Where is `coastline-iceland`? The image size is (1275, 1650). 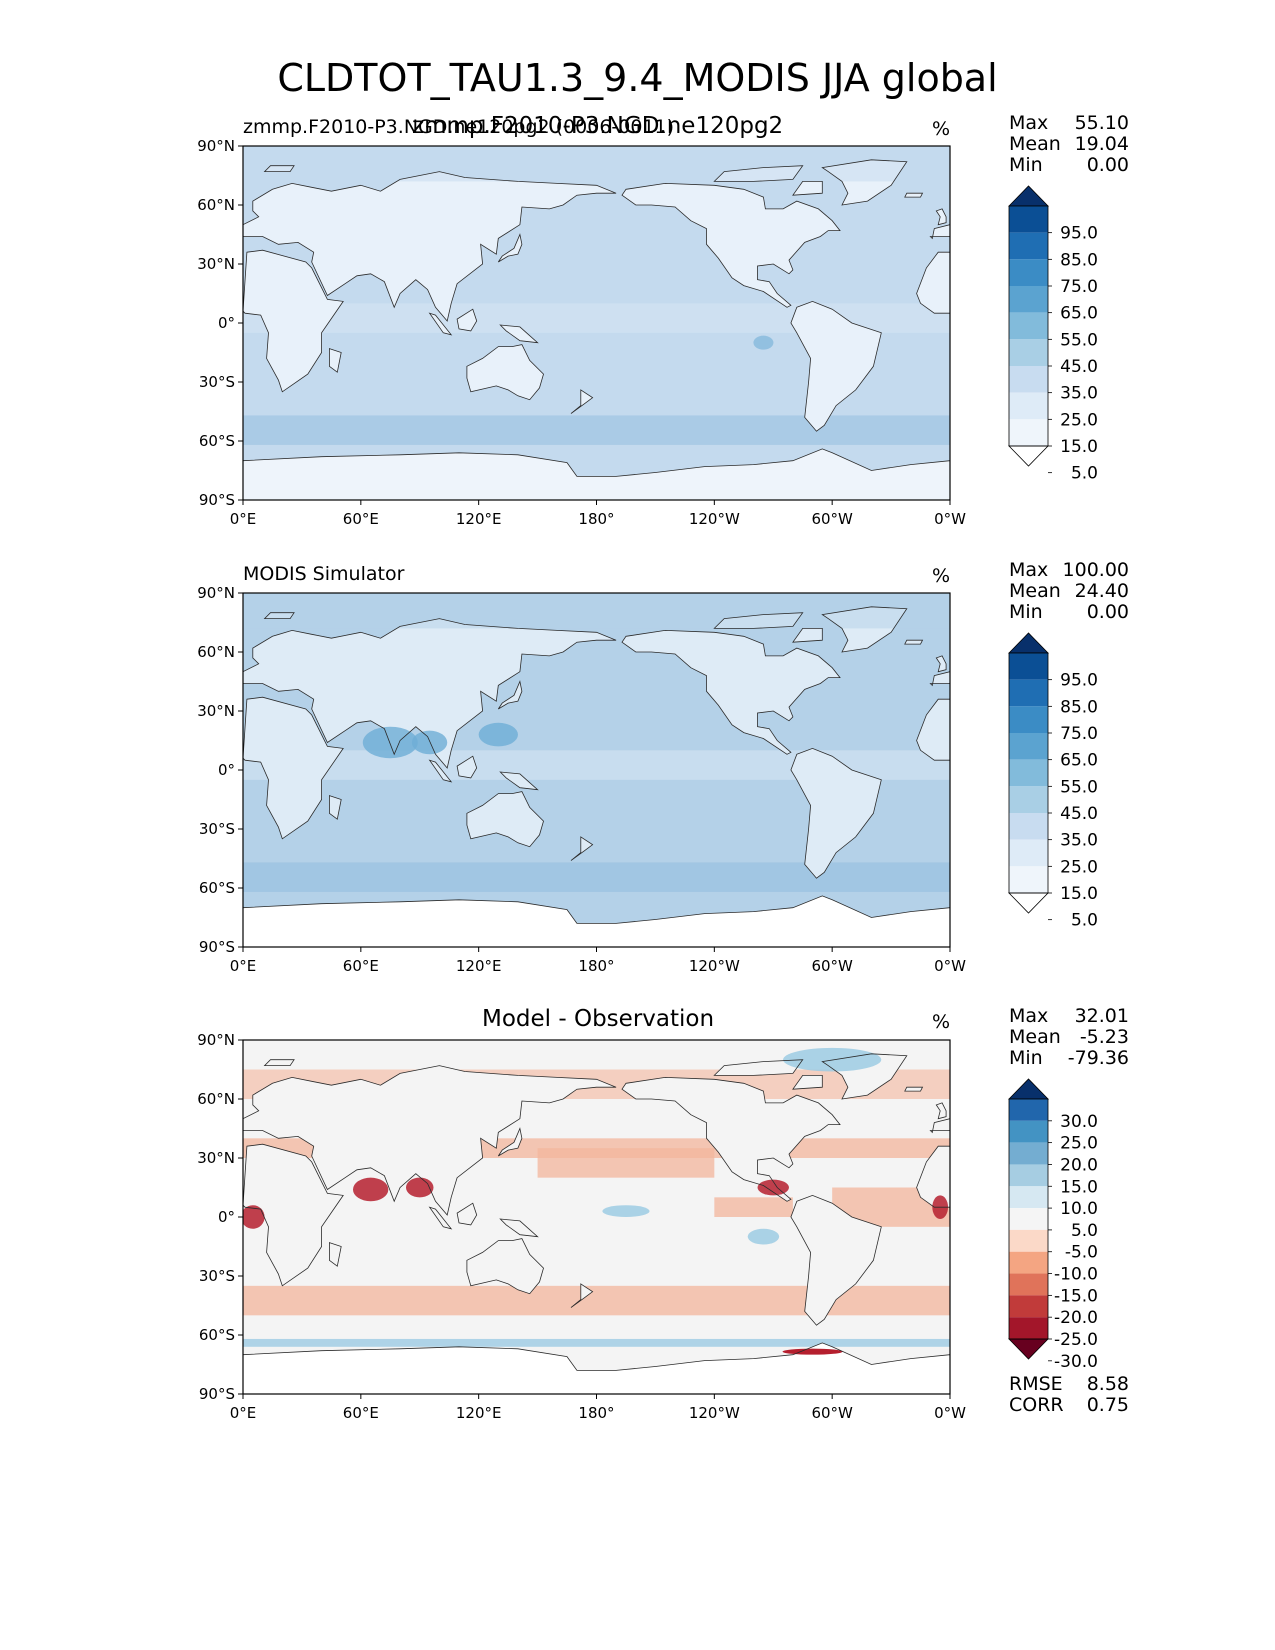
coastline-iceland is located at coordinates (914, 195).